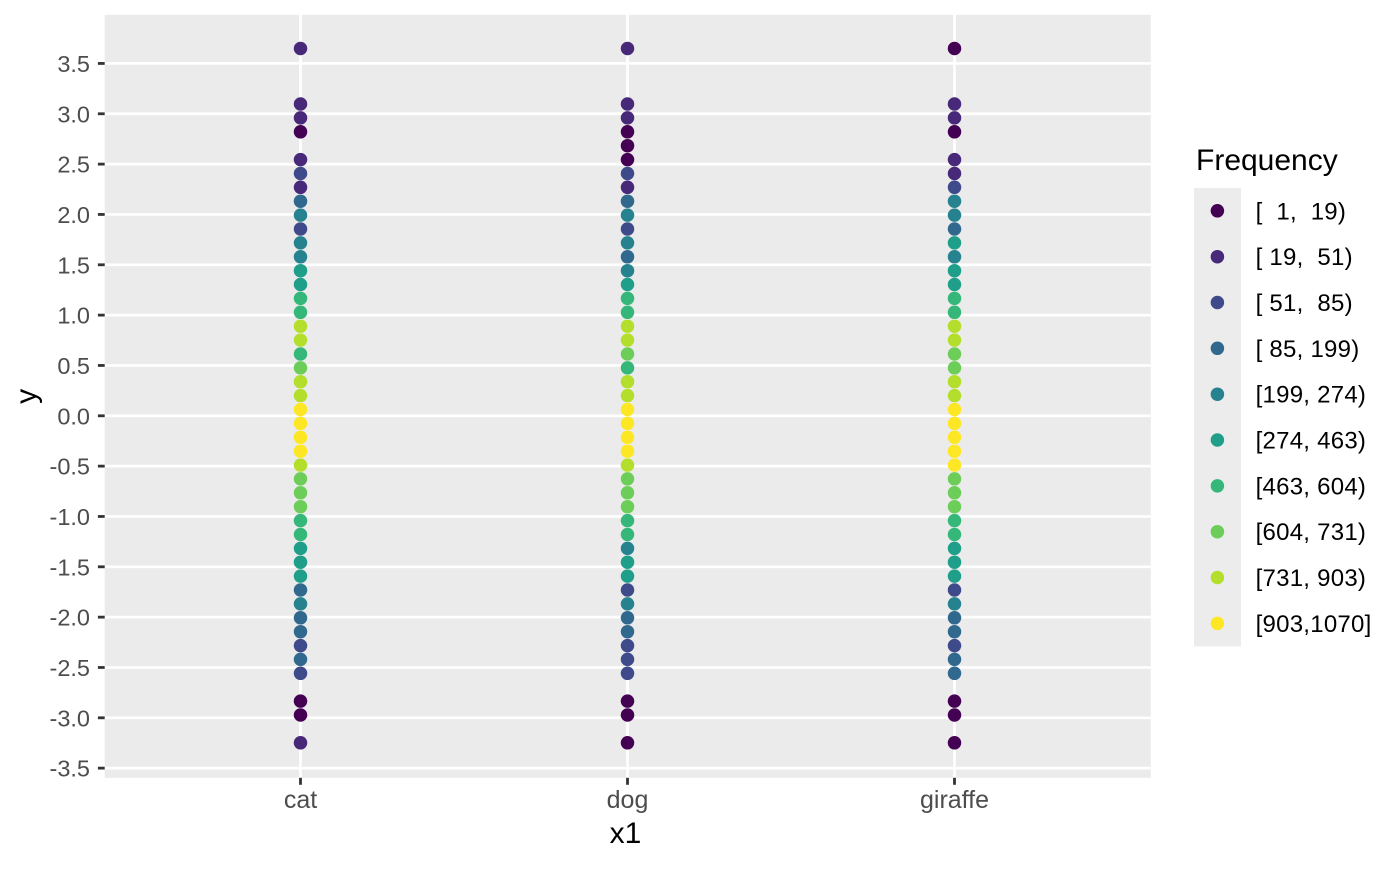 The width and height of the screenshot is (1400, 871). What do you see at coordinates (626, 833) in the screenshot?
I see `svg-text: x1` at bounding box center [626, 833].